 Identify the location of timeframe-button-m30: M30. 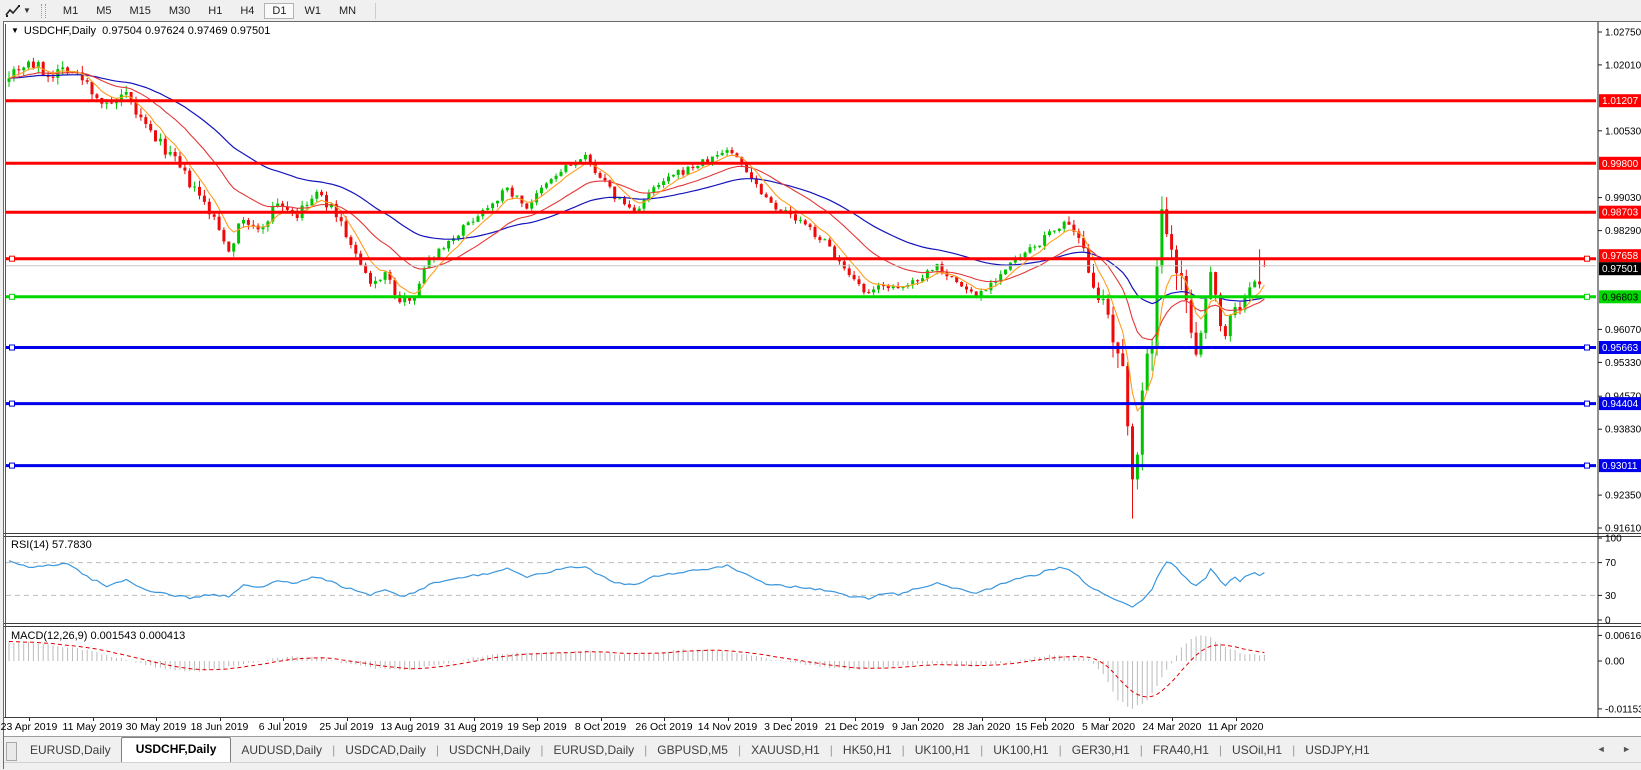
(179, 10).